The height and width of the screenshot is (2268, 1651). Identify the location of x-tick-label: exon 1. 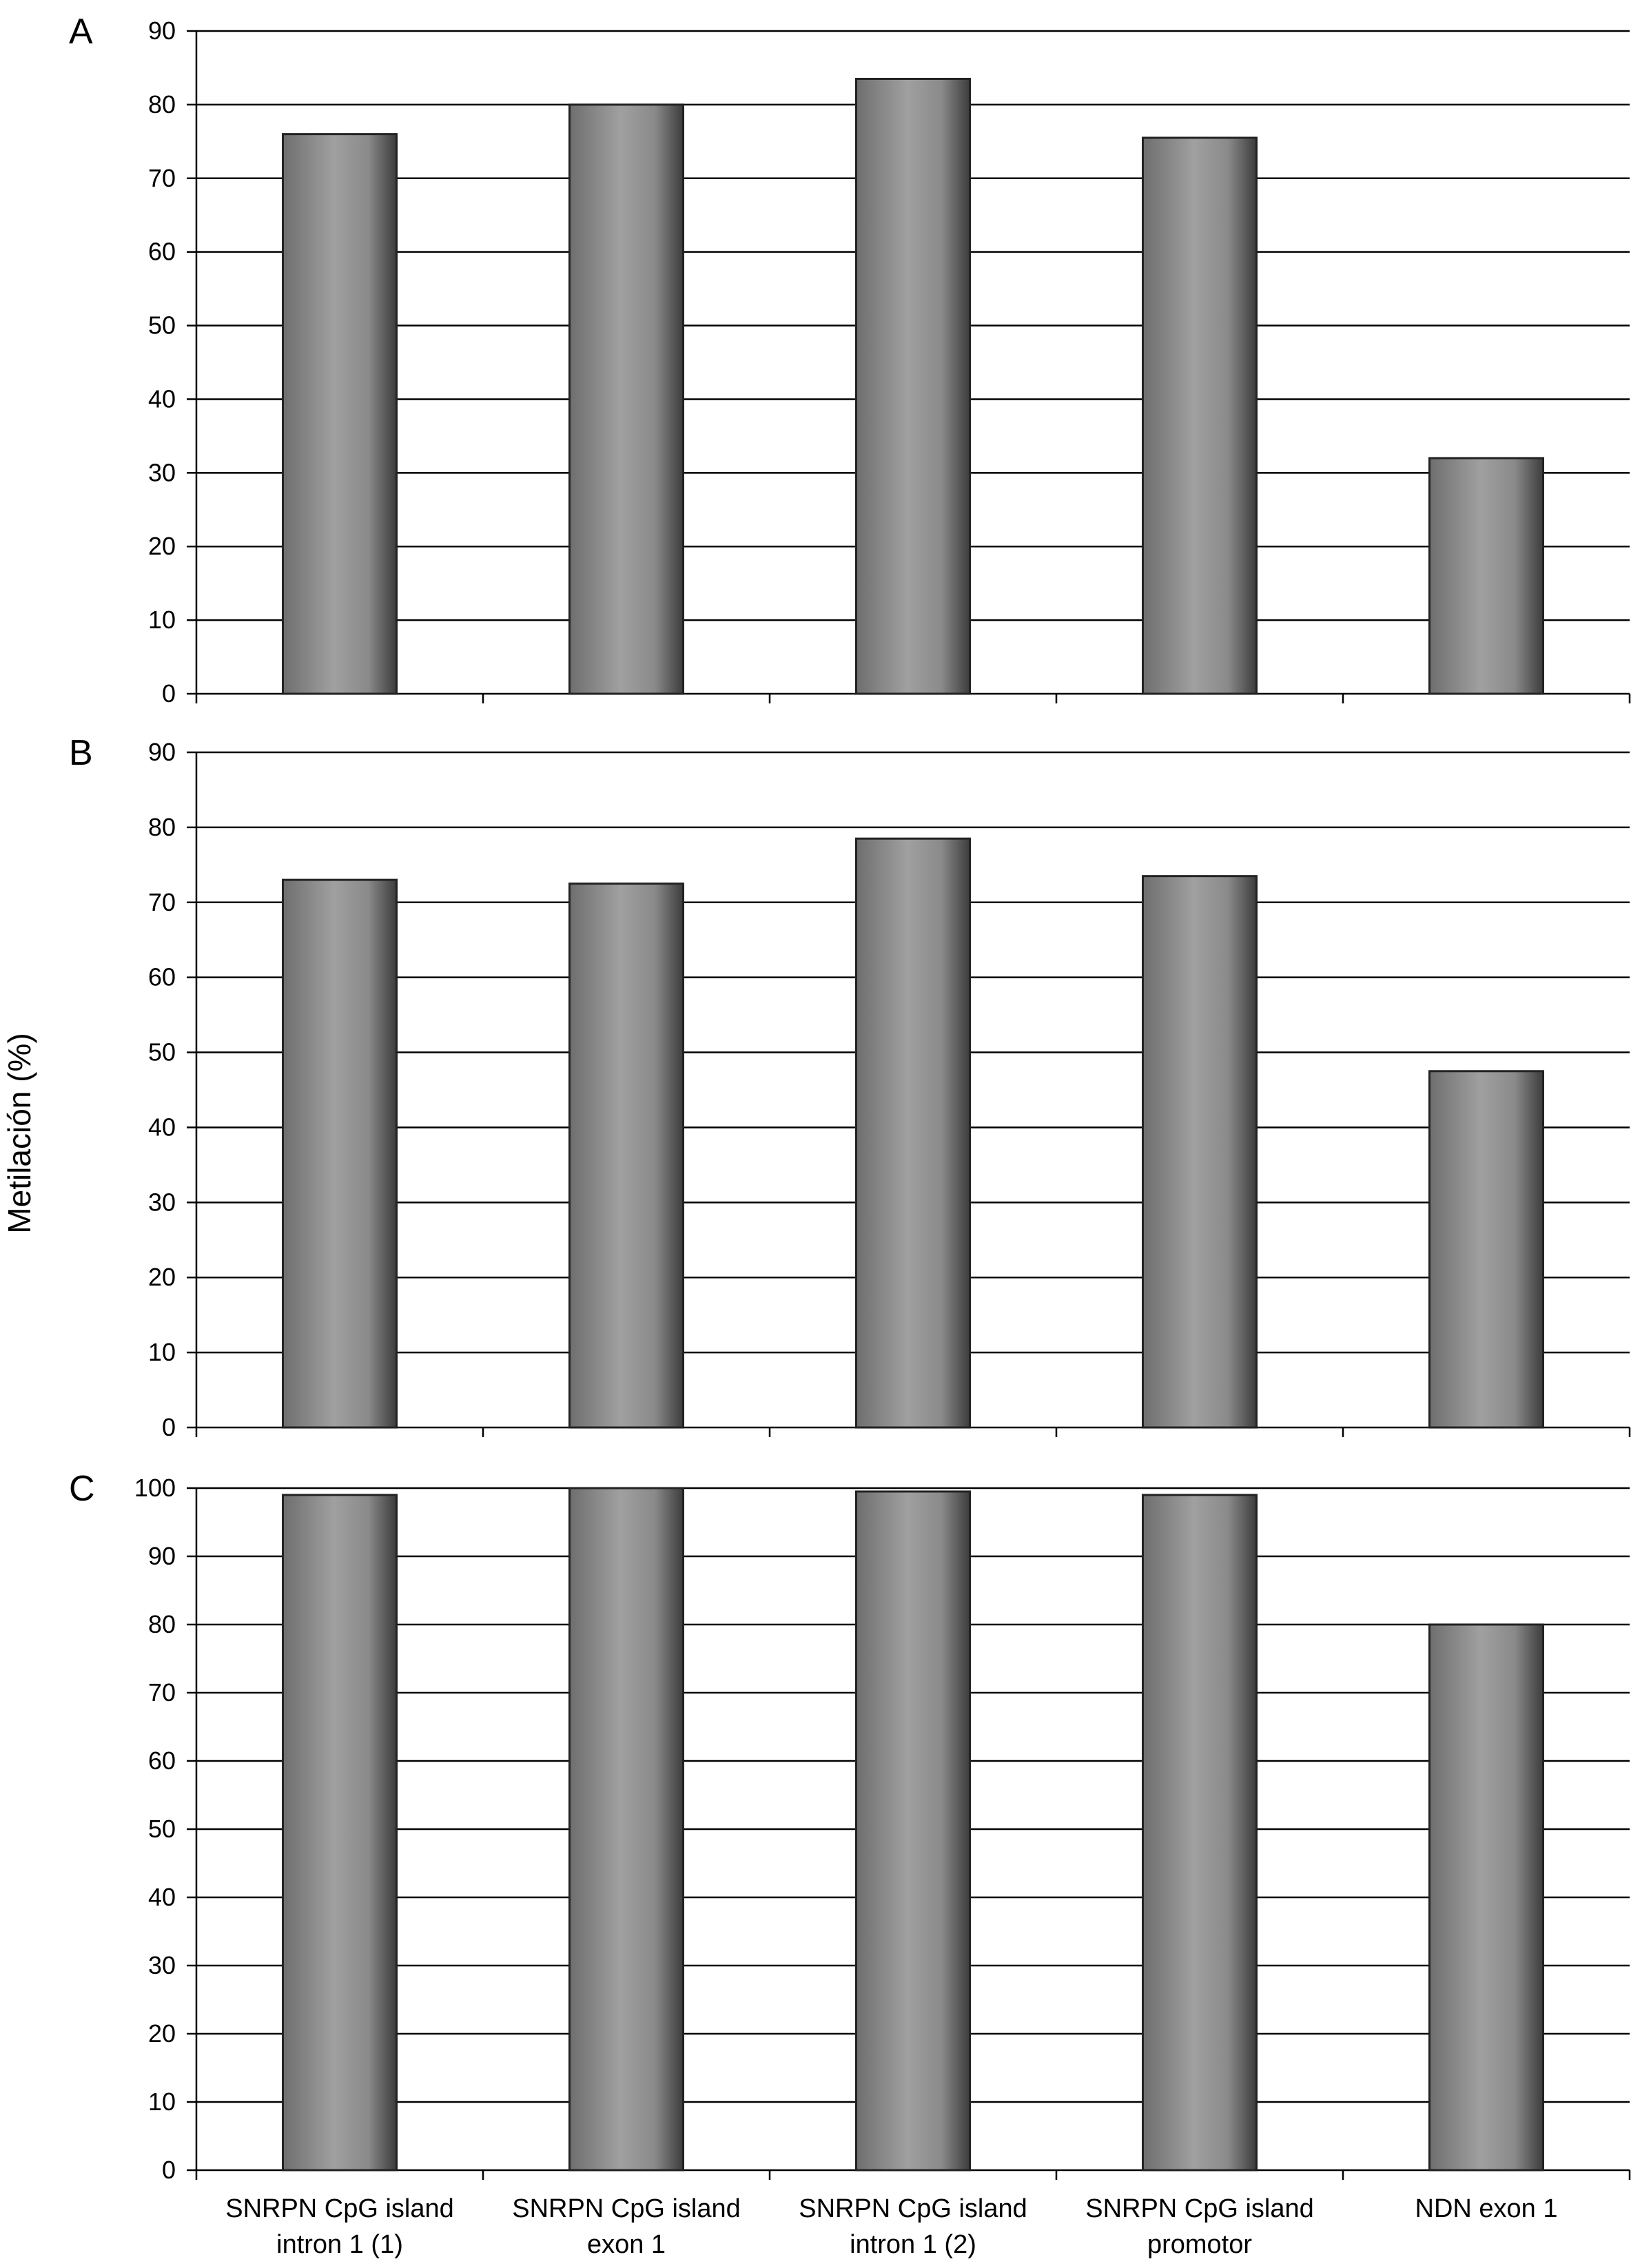
(626, 2244).